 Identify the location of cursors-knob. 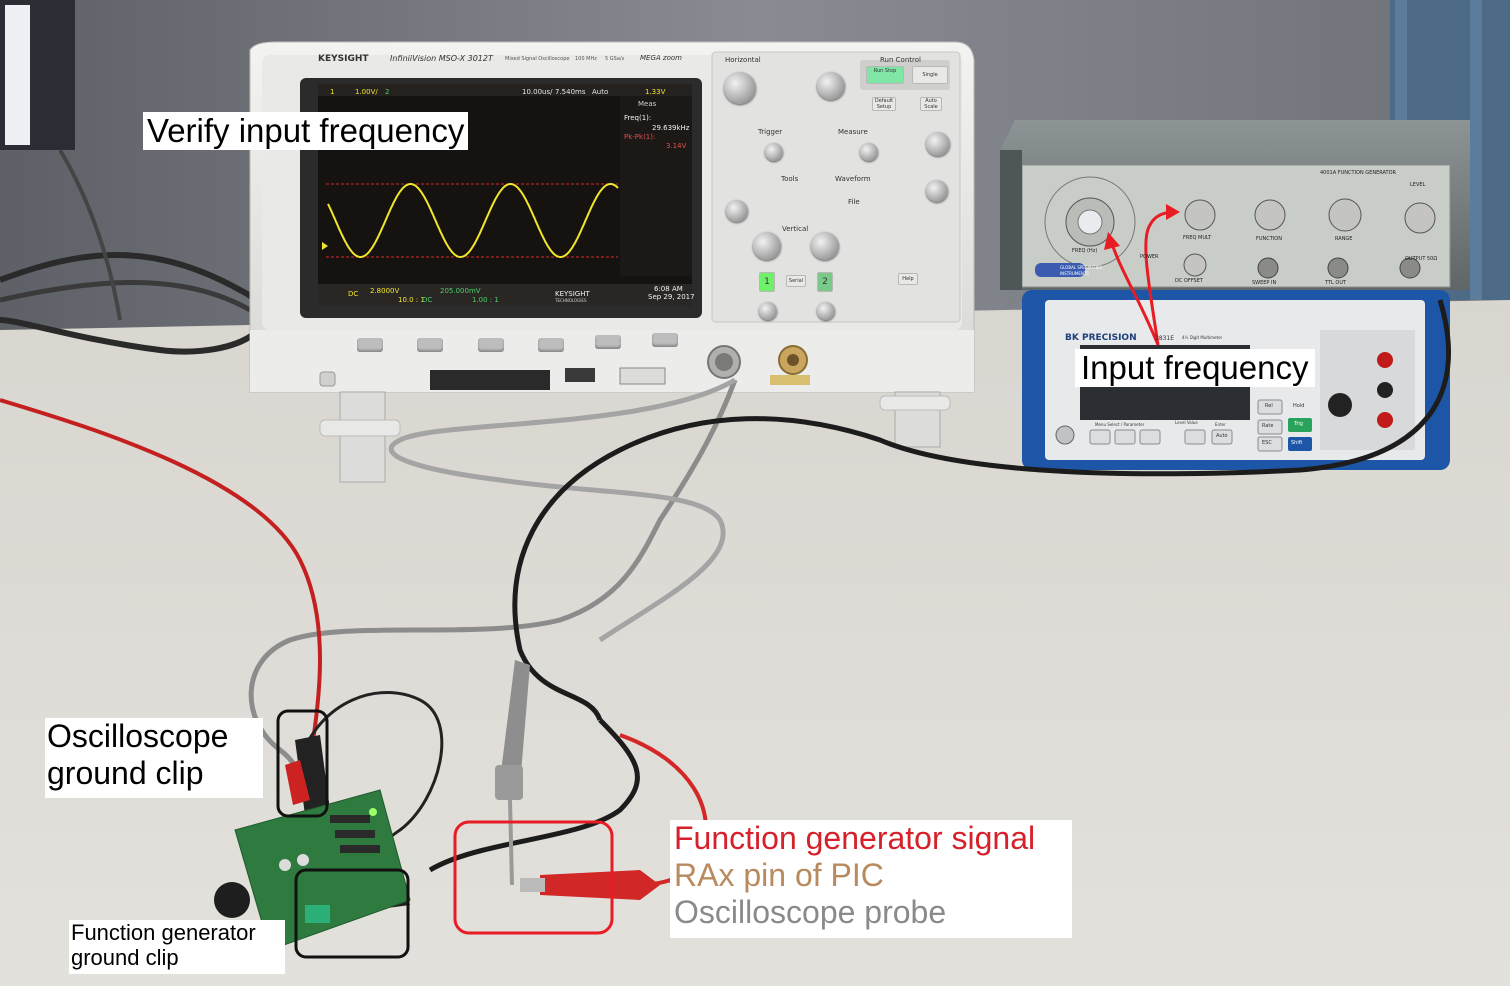
(869, 152).